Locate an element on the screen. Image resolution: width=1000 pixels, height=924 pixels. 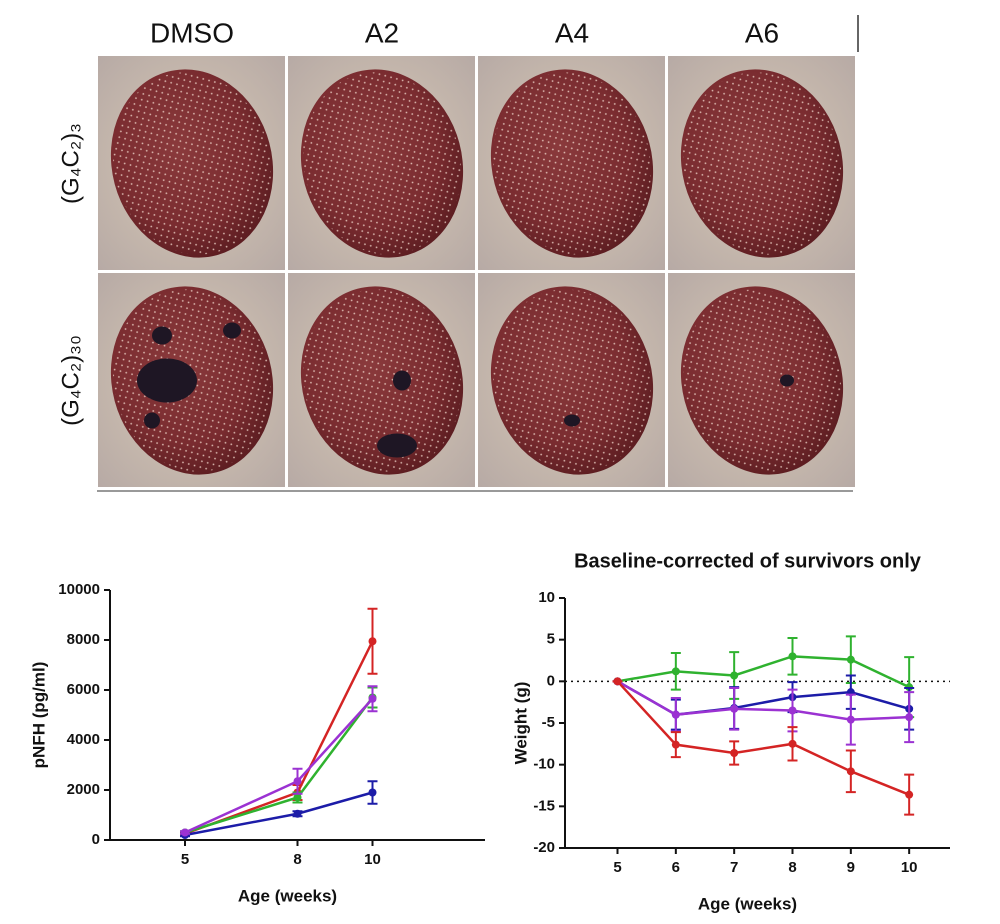
y-tick-label: 10000 is located at coordinates (79, 589).